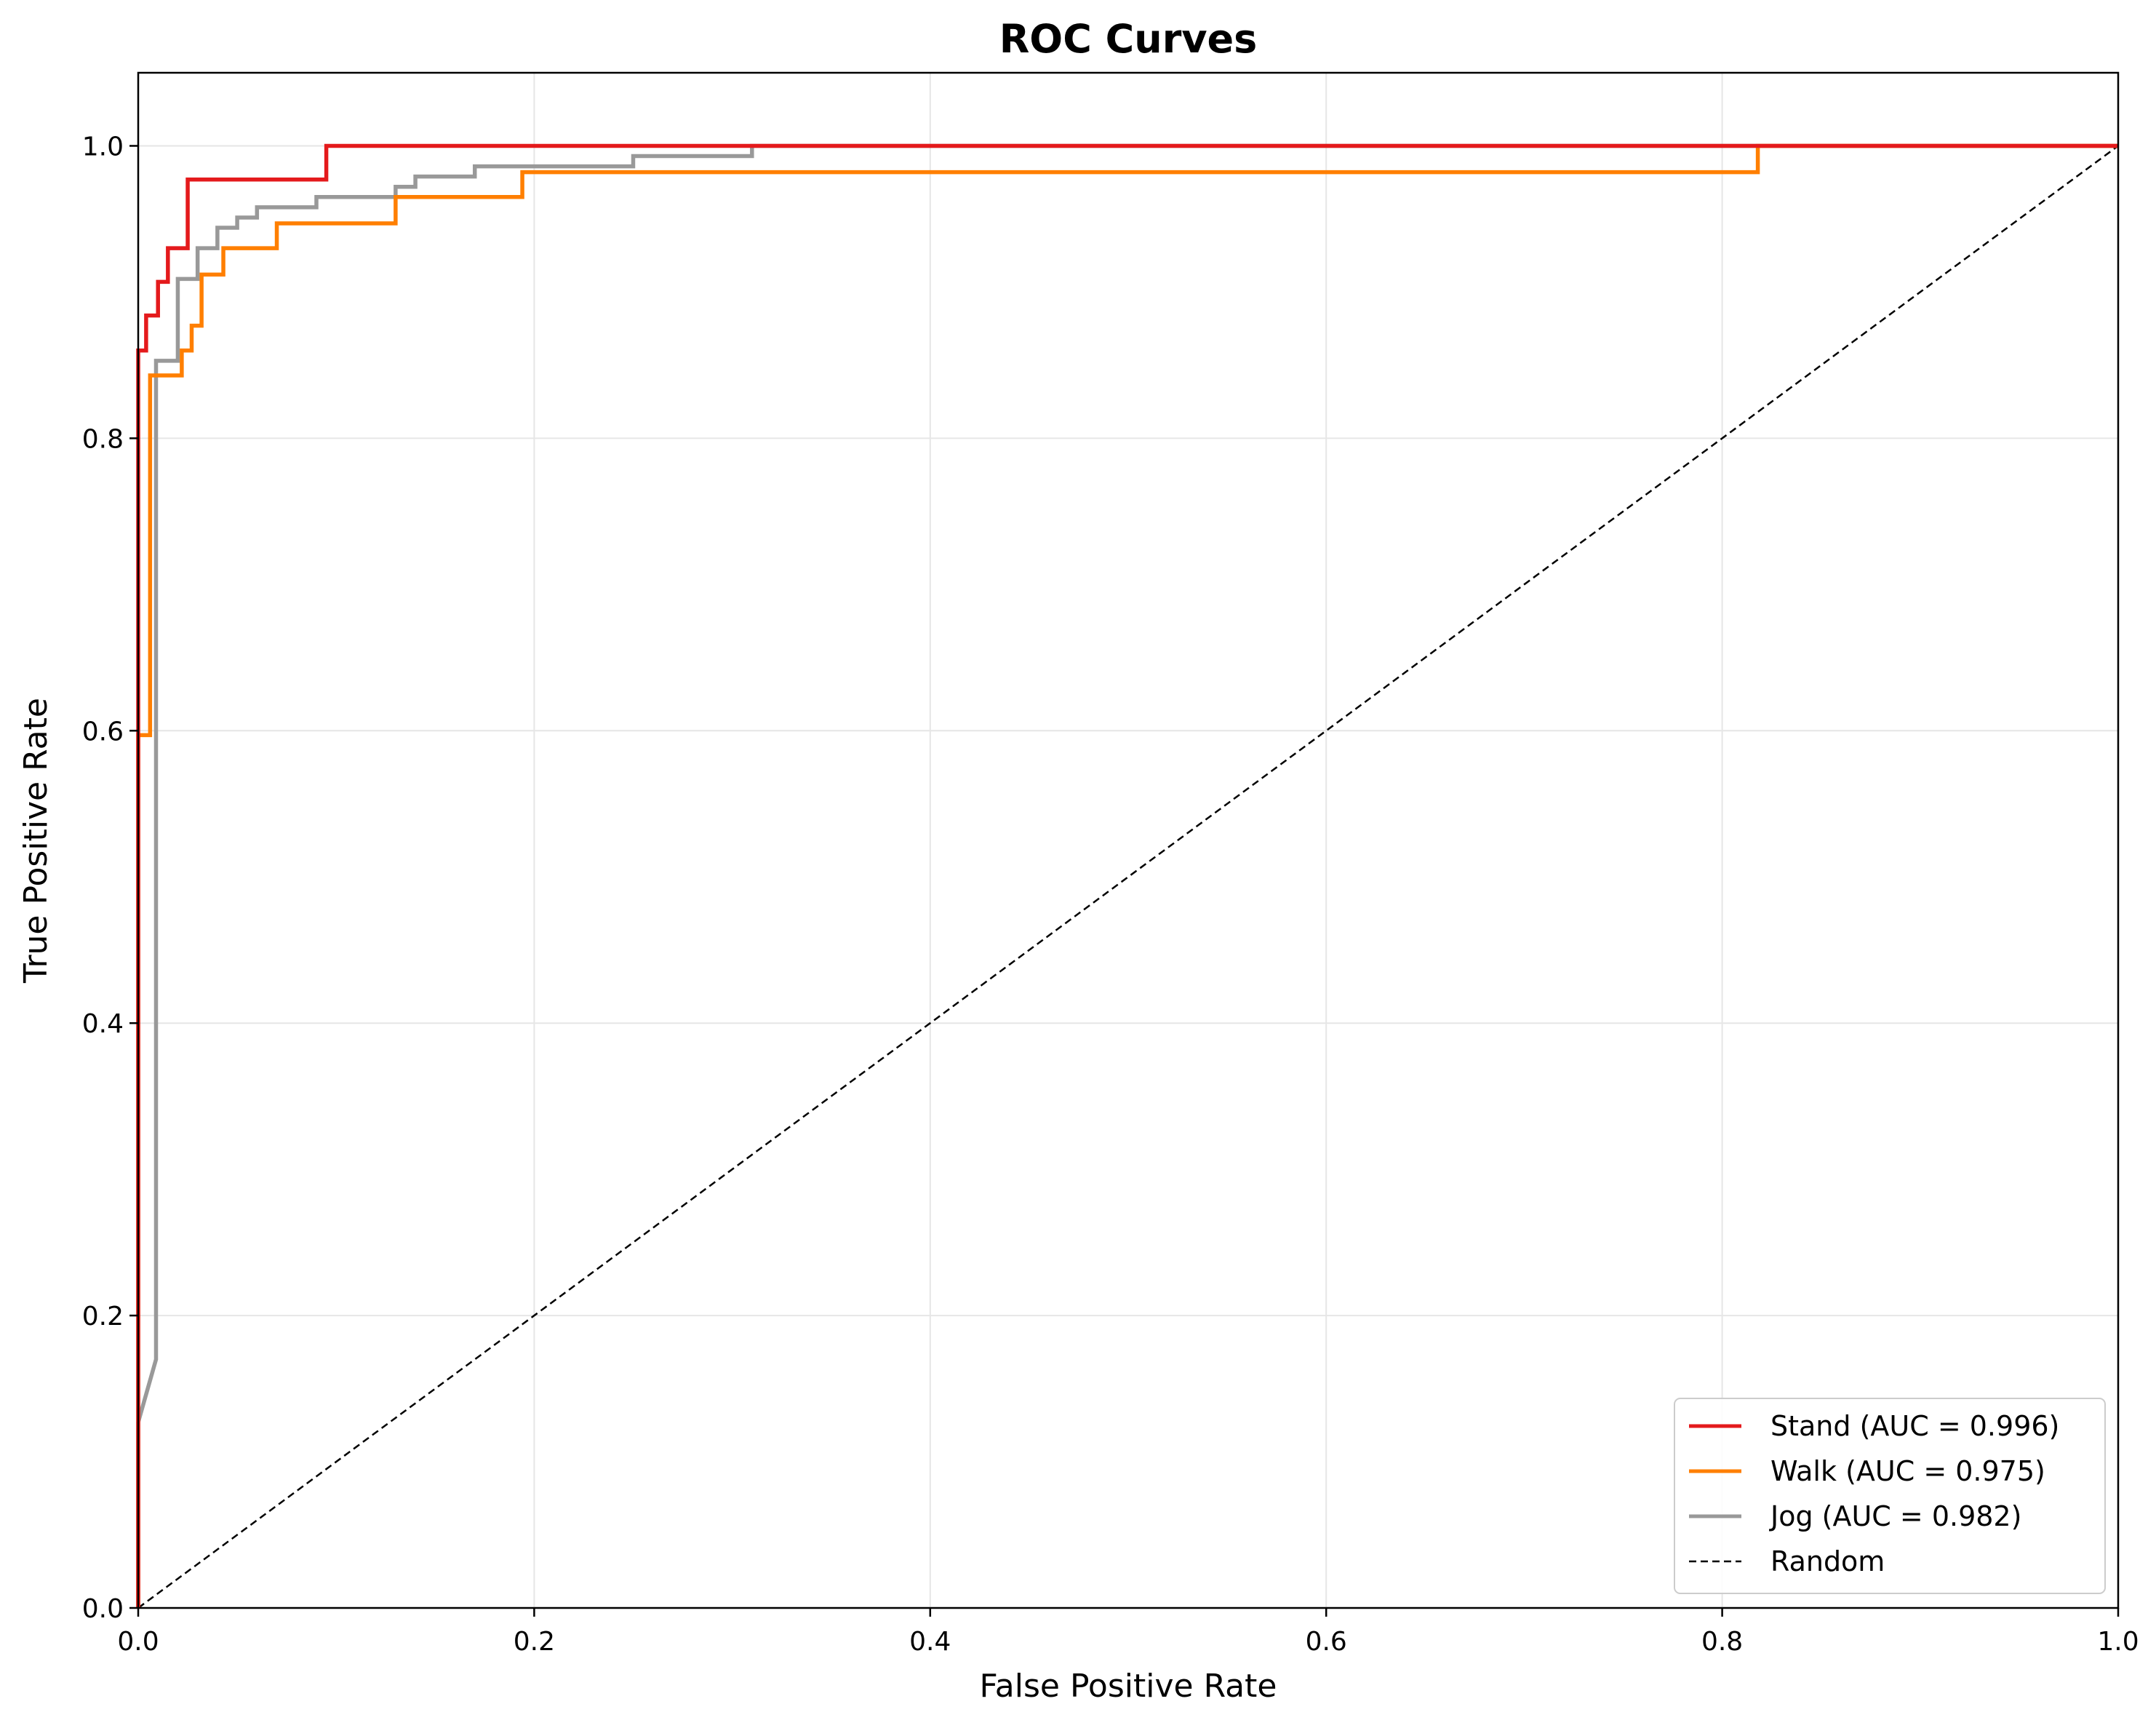 The image size is (2156, 1720). I want to click on y-axis-label: True Positive Rate, so click(36, 841).